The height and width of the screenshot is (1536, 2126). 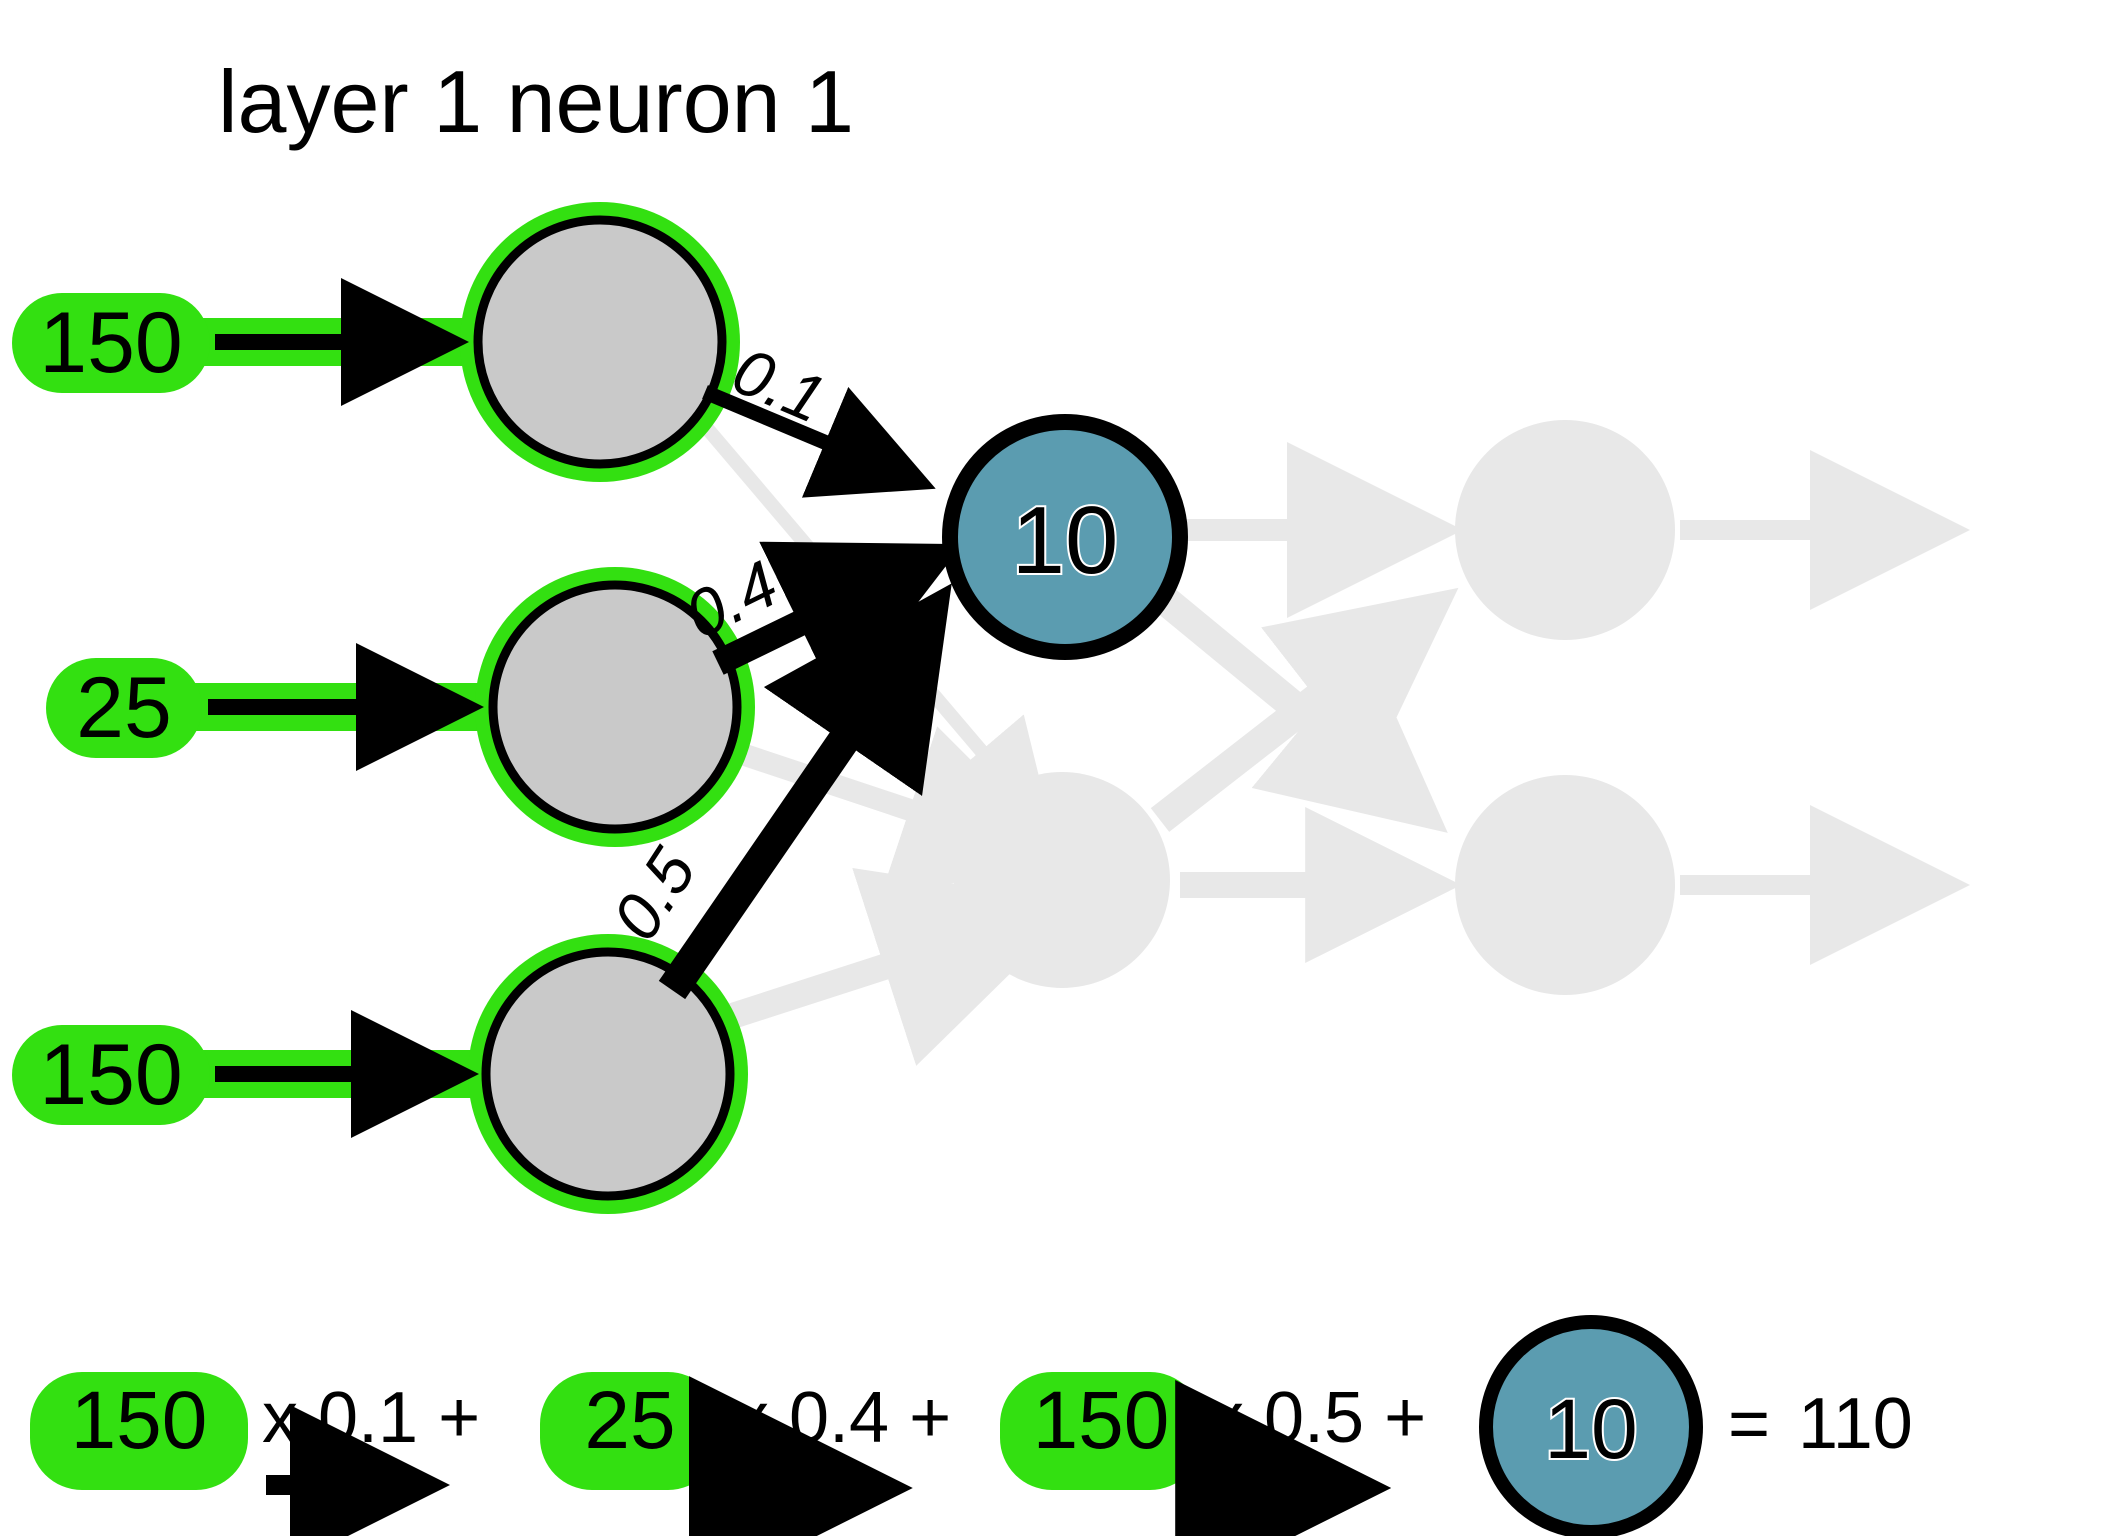 I want to click on input-neuron-3-circle, so click(x=608, y=1074).